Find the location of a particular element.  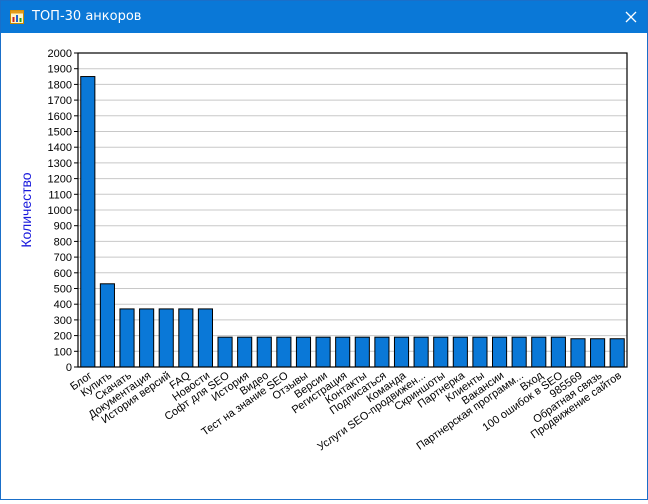

y-tick-label: 1500 is located at coordinates (60, 133).